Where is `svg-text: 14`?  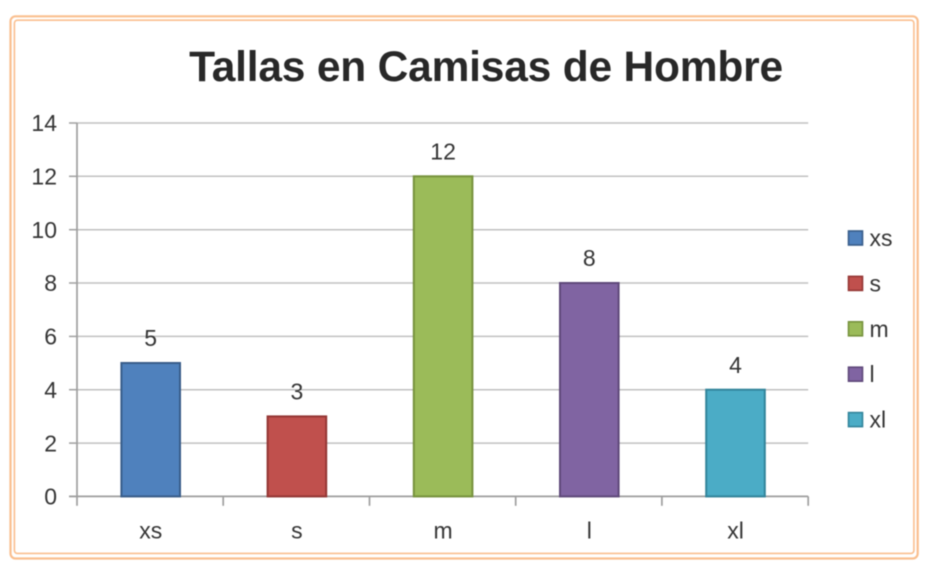
svg-text: 14 is located at coordinates (44, 123).